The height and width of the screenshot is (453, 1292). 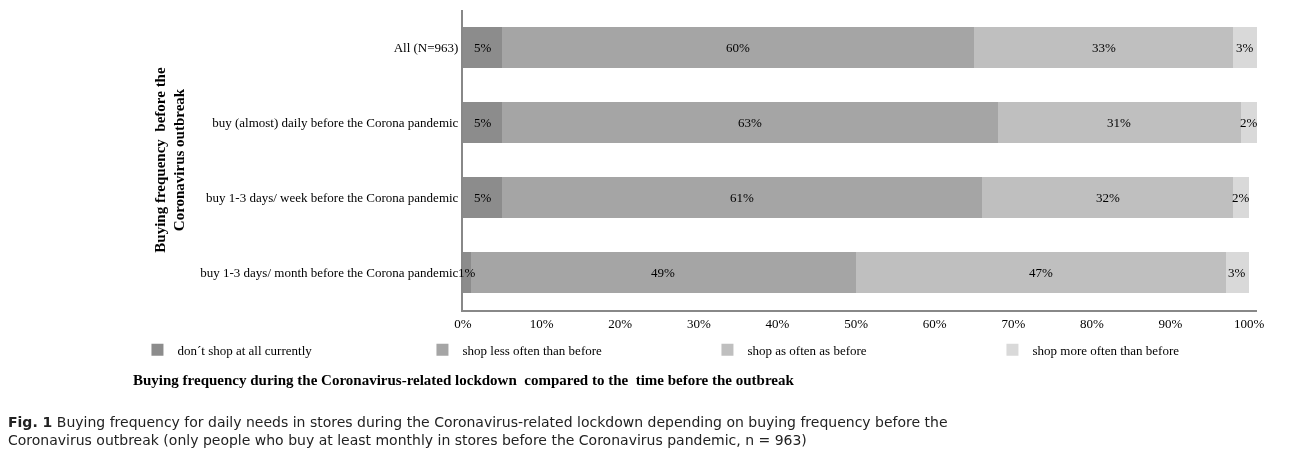 I want to click on data-label: 61%, so click(x=742, y=197).